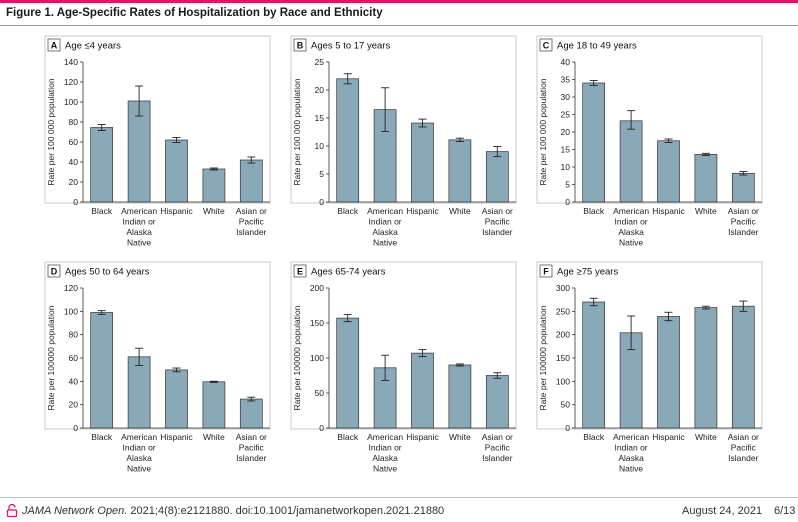 The height and width of the screenshot is (522, 798). What do you see at coordinates (399, 1) in the screenshot?
I see `accent-top-bar` at bounding box center [399, 1].